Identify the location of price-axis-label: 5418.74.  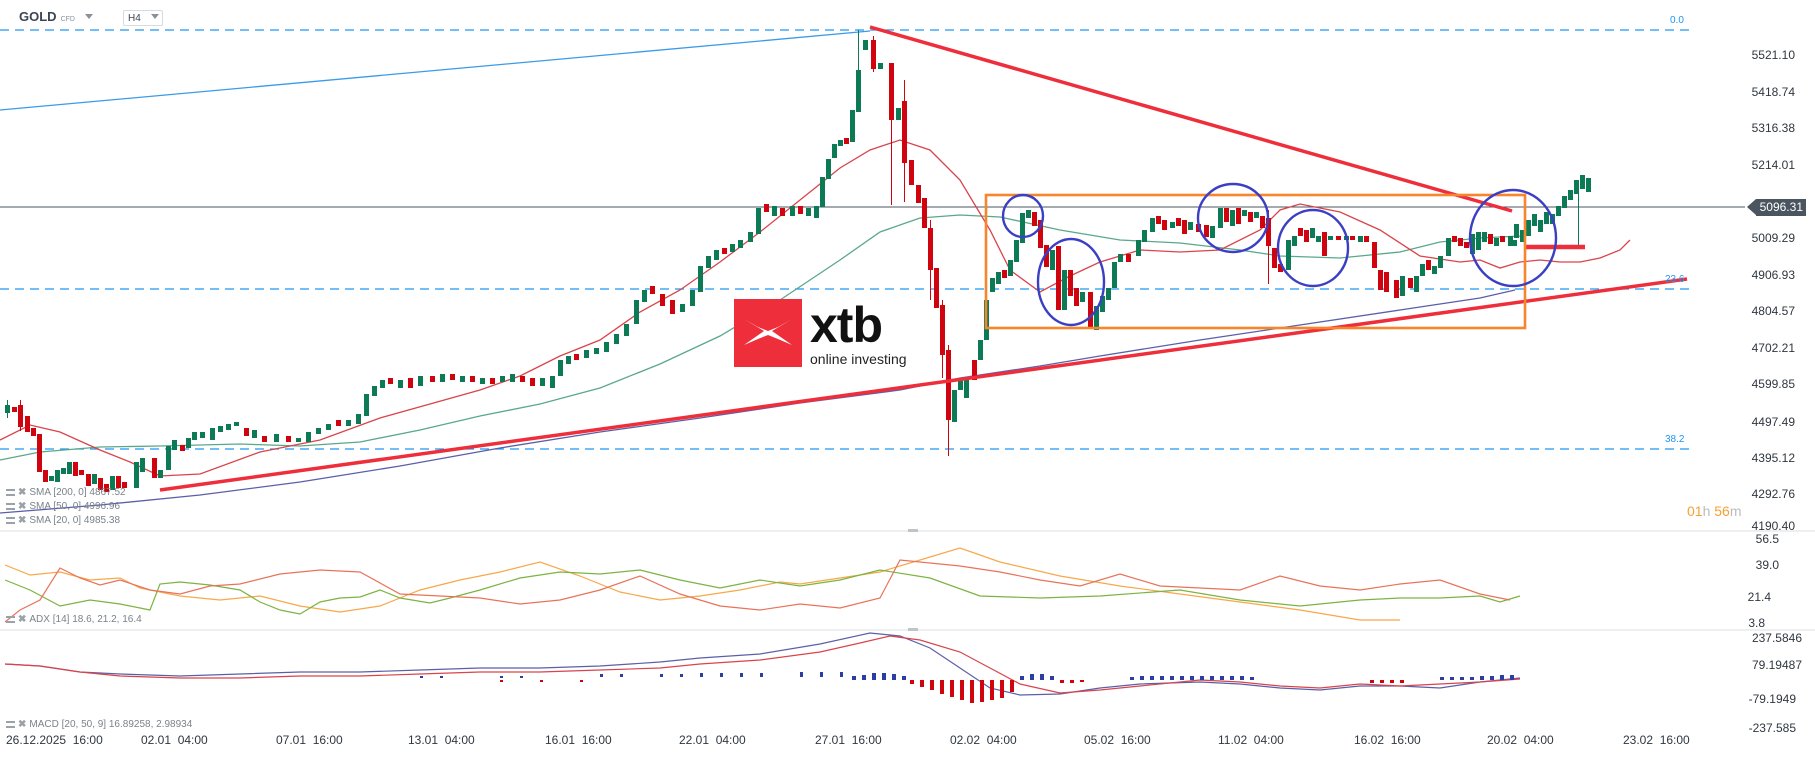
(1773, 92).